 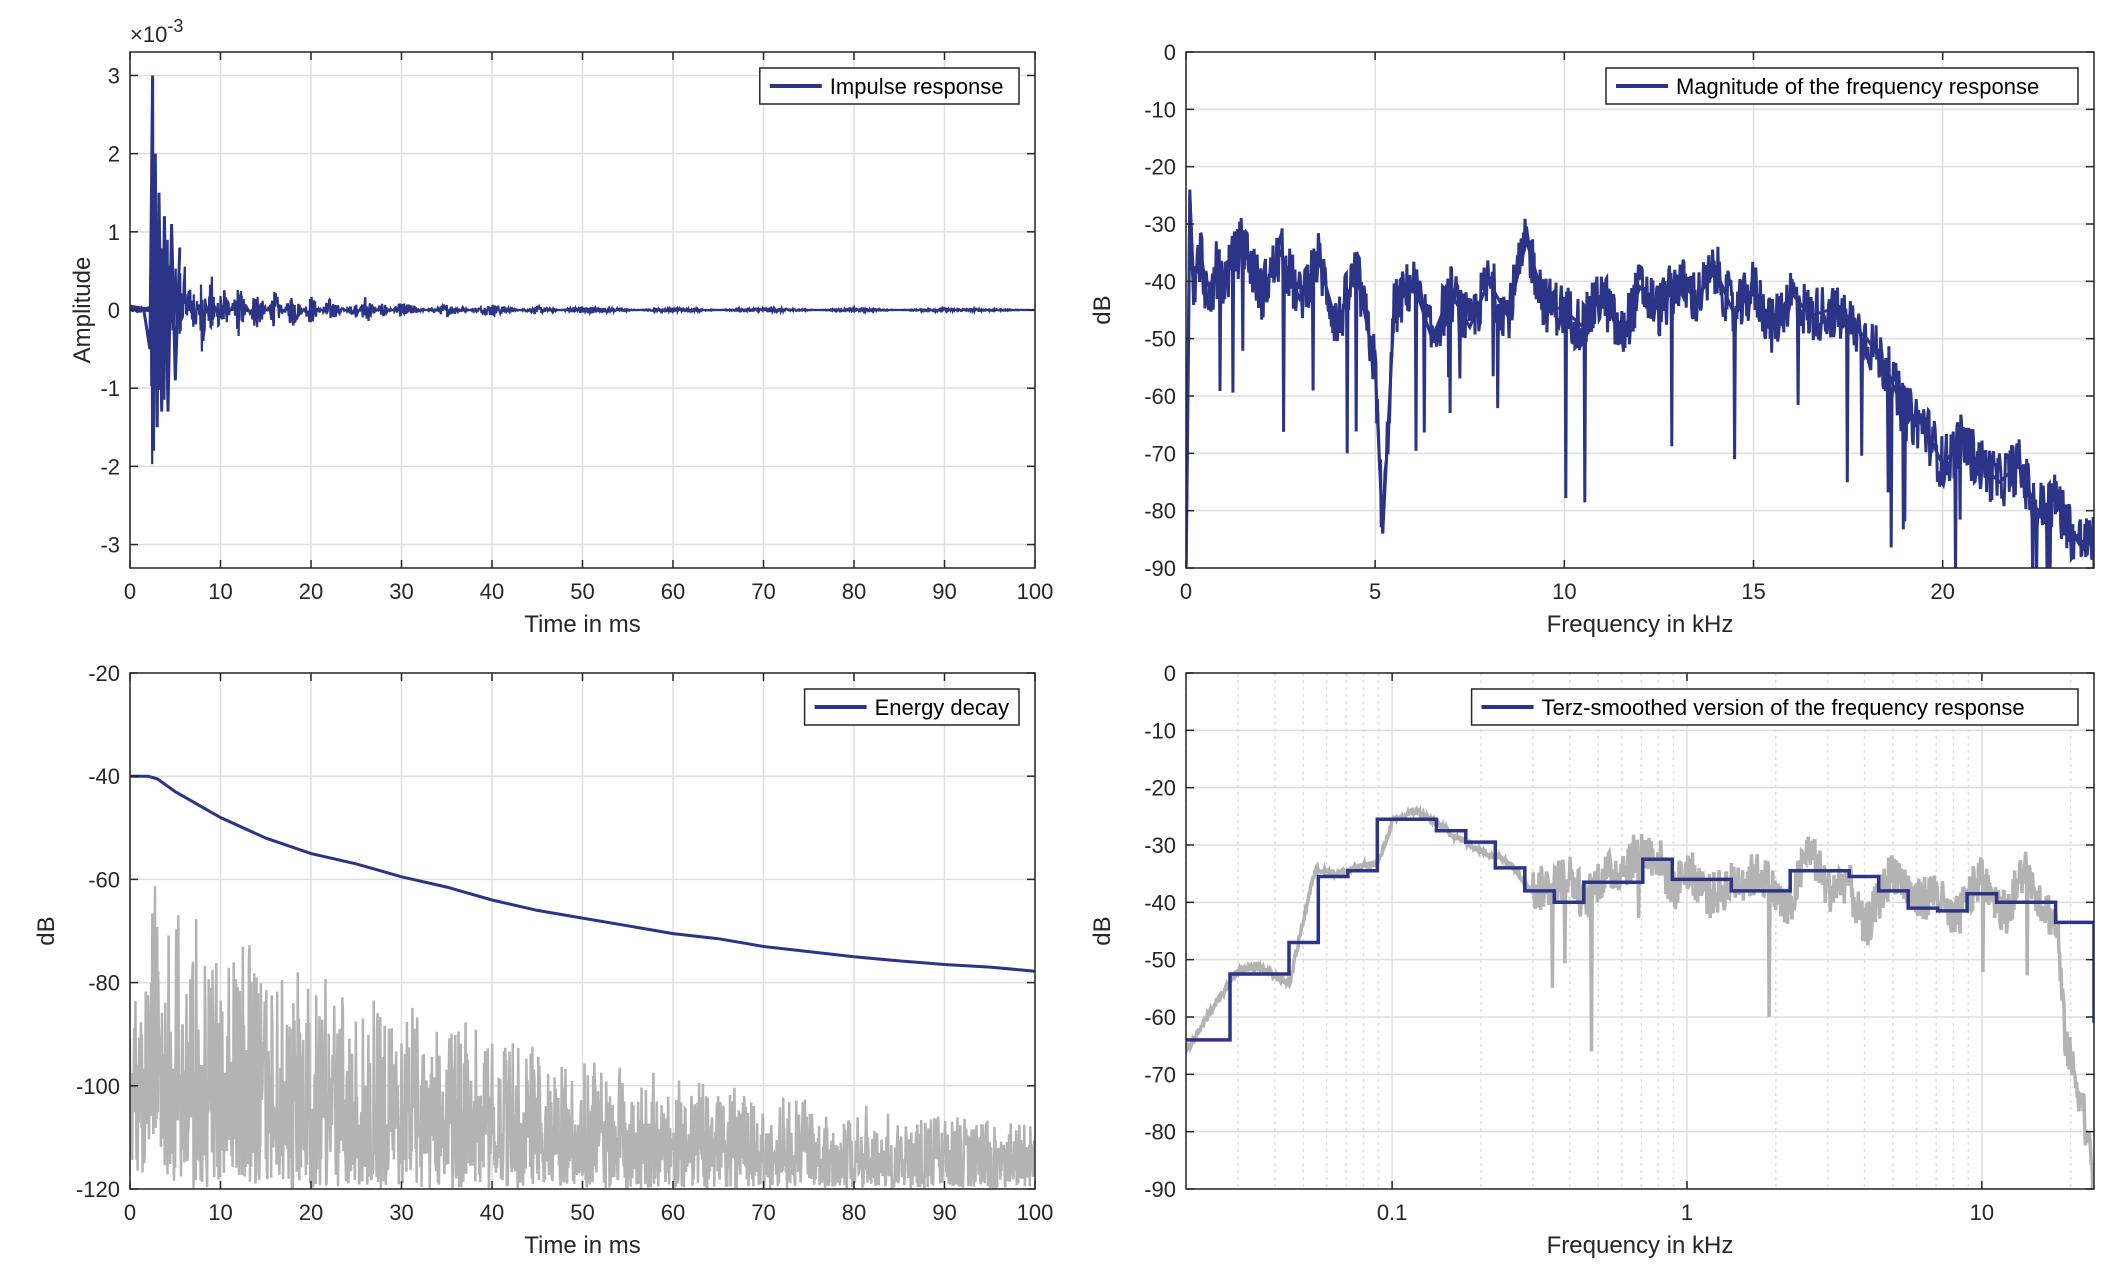 What do you see at coordinates (98, 1189) in the screenshot?
I see `y-tick-label: -120` at bounding box center [98, 1189].